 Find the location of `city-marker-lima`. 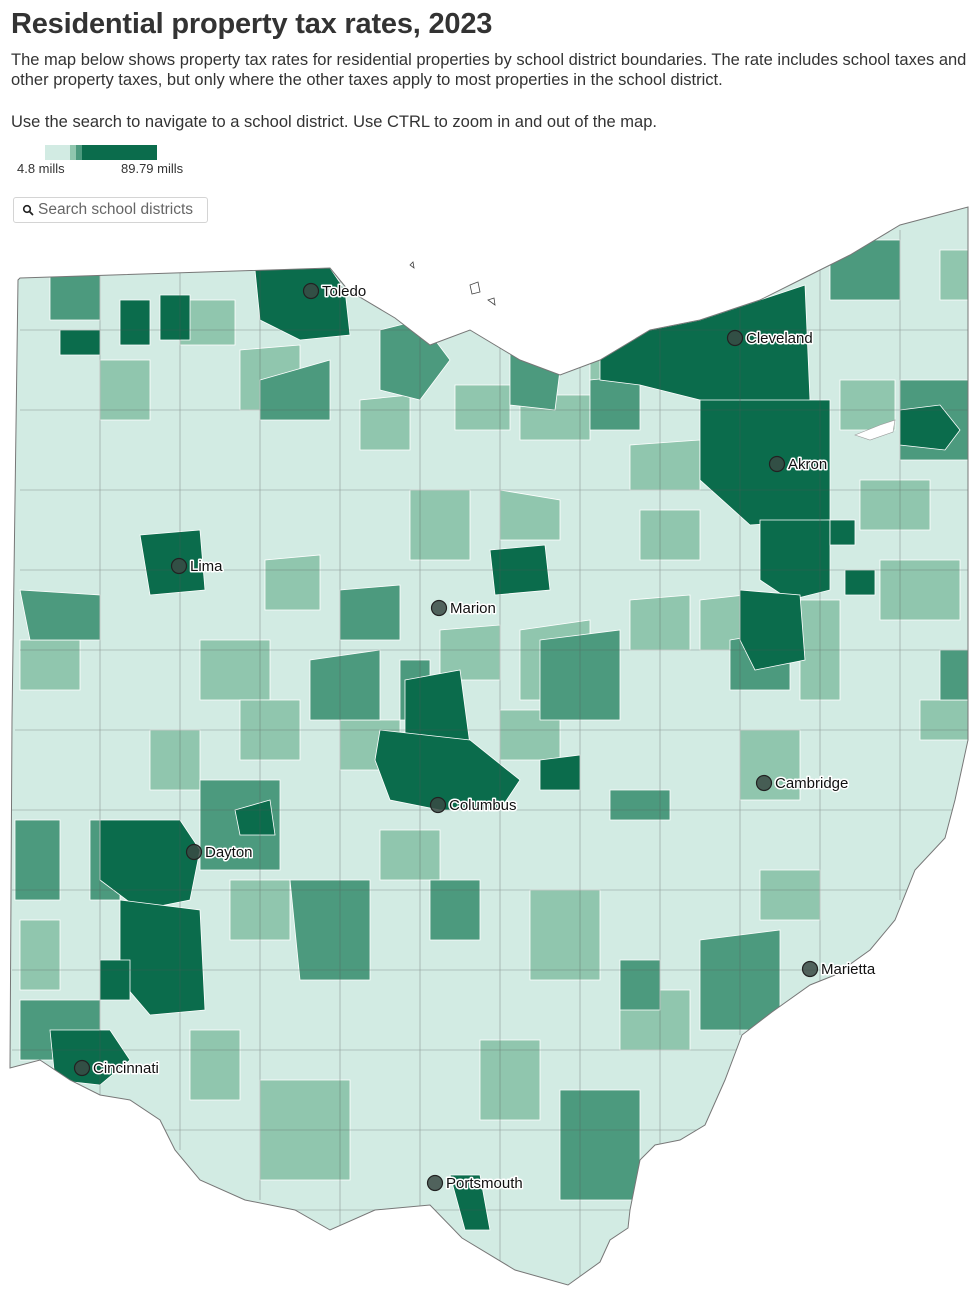

city-marker-lima is located at coordinates (179, 566).